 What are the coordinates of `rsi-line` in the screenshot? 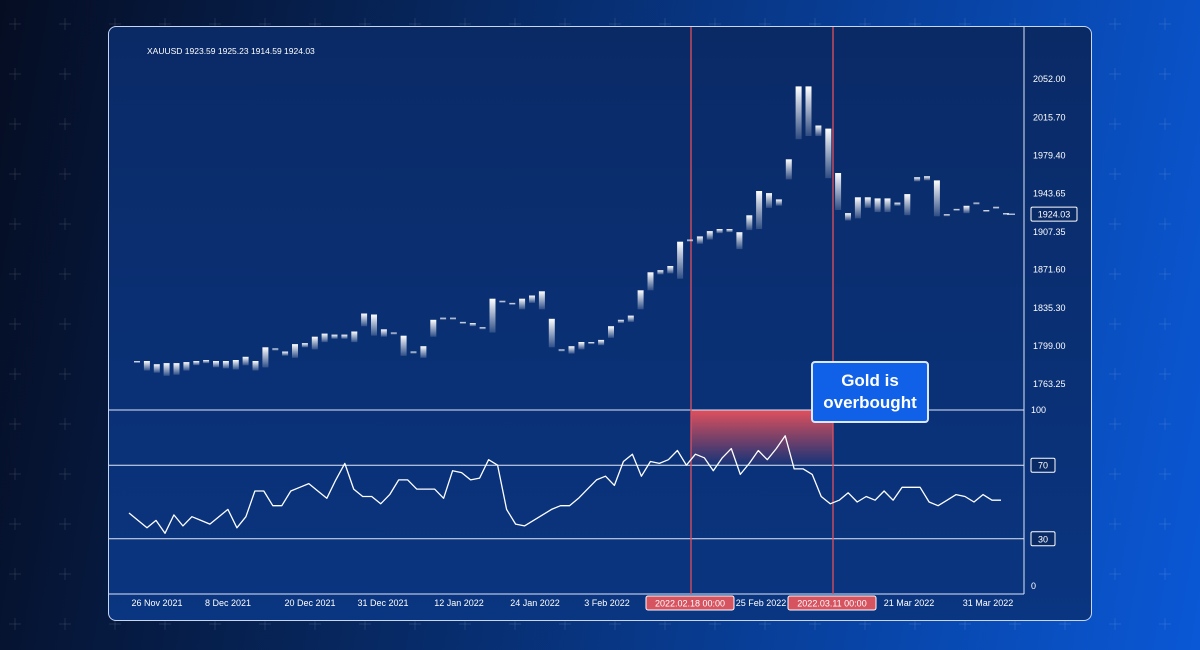 It's located at (564, 484).